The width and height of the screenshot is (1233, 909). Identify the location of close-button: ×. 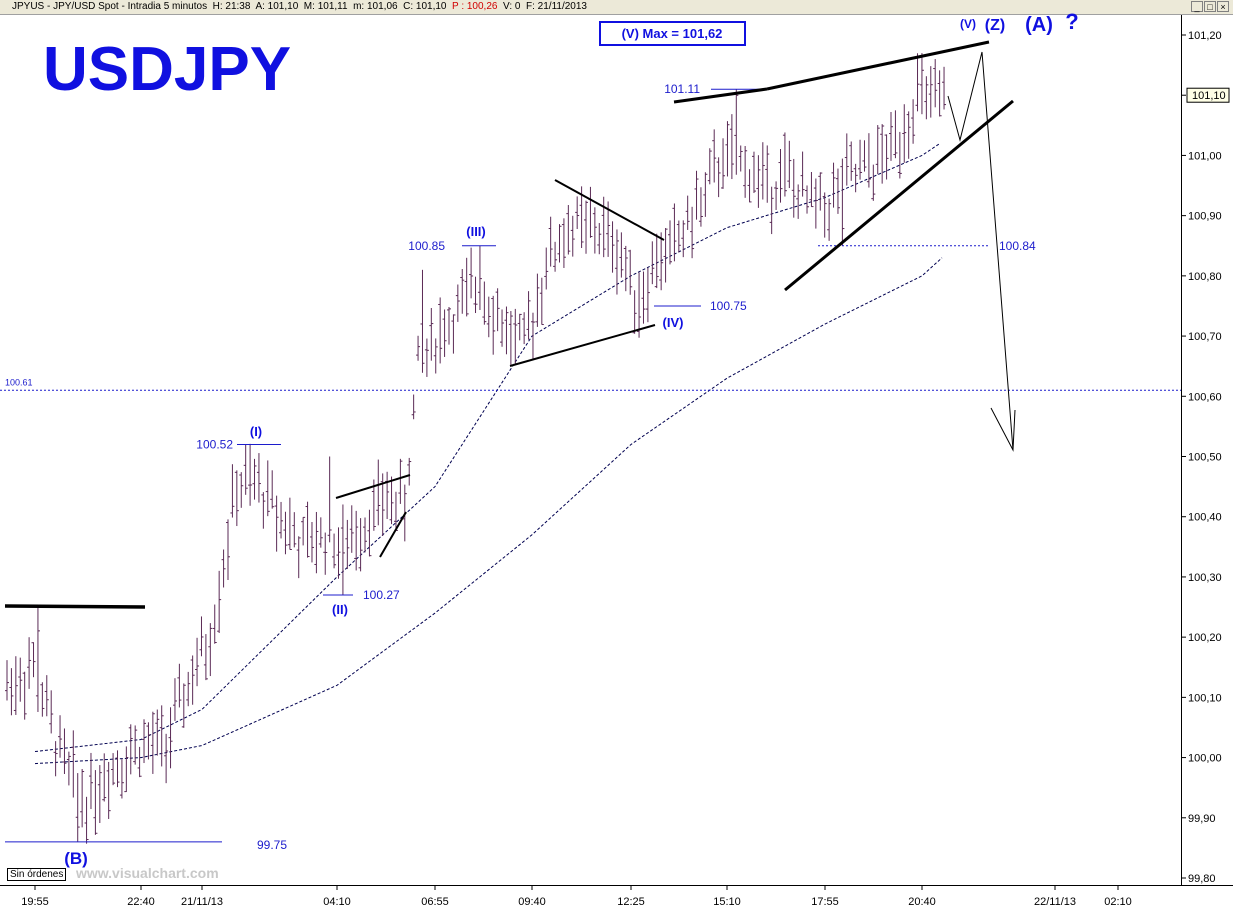
(1223, 6).